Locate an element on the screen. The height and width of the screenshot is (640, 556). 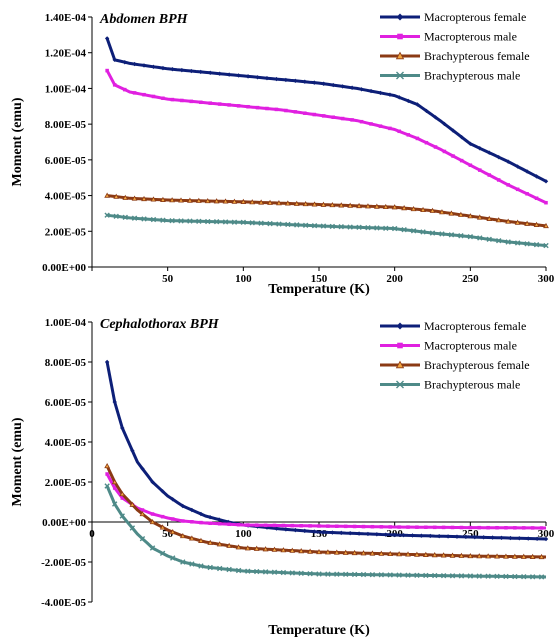
x-tick-label: 50 is located at coordinates (168, 279).